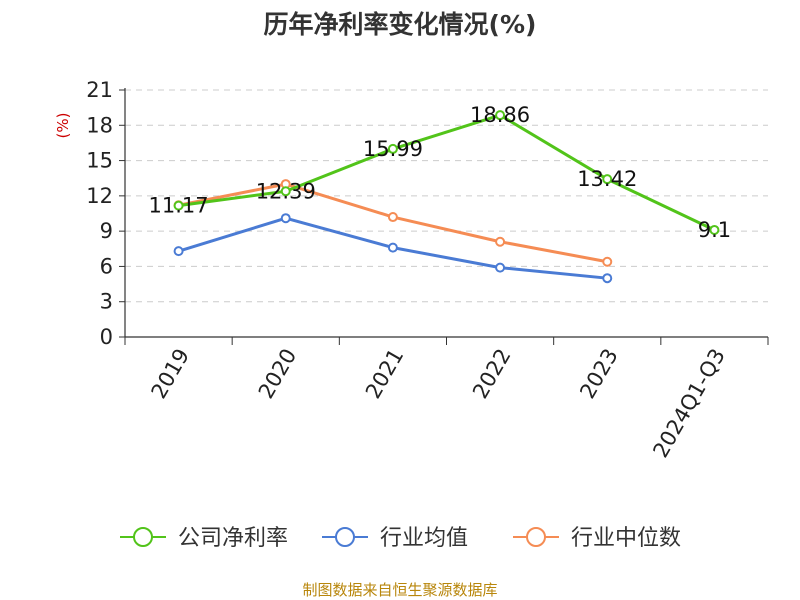  I want to click on data-label: 13.42, so click(607, 179).